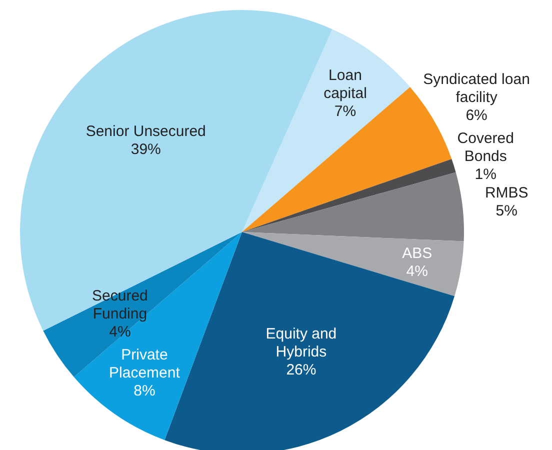 The height and width of the screenshot is (450, 552). What do you see at coordinates (301, 343) in the screenshot?
I see `slice-label: Equity and Hybrids` at bounding box center [301, 343].